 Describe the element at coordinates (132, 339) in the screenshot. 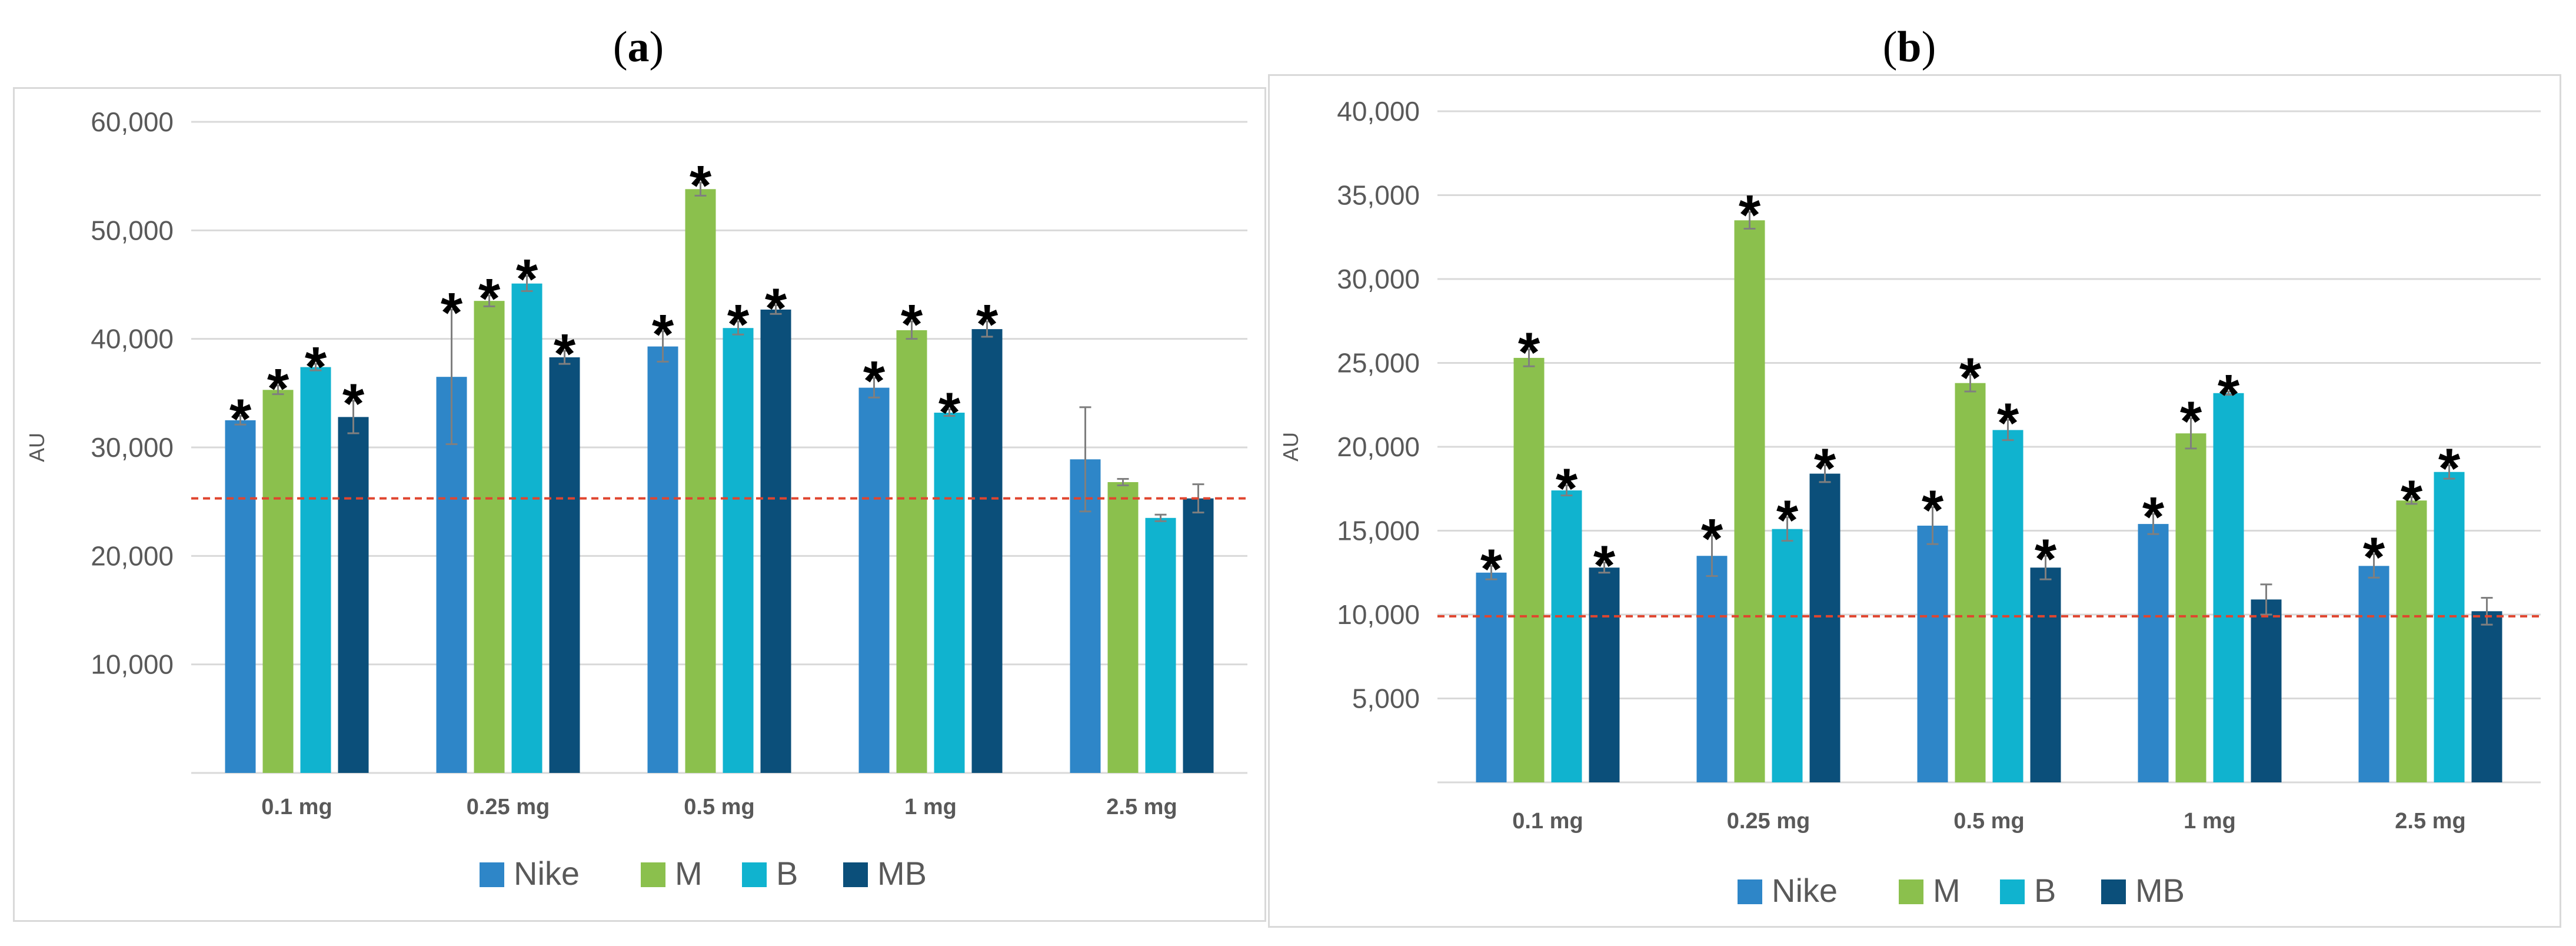

I see `chart-a-ytick-label: 40,000` at that location.